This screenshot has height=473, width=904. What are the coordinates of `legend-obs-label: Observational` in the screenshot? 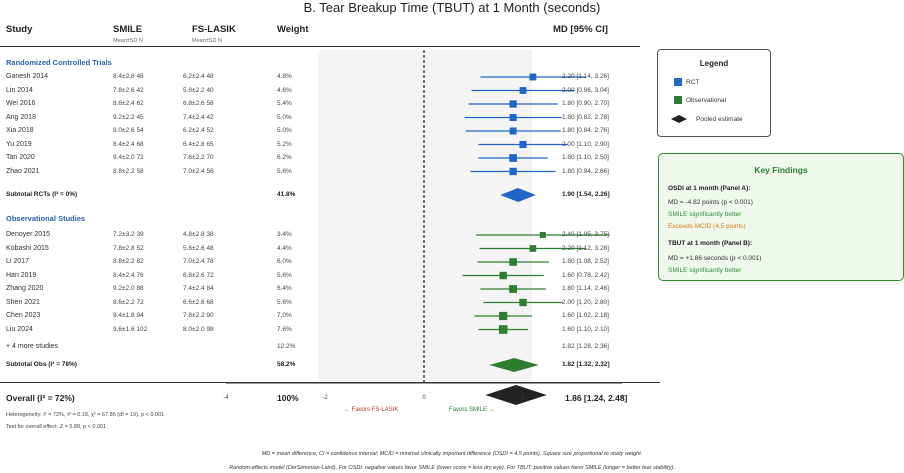 It's located at (706, 100).